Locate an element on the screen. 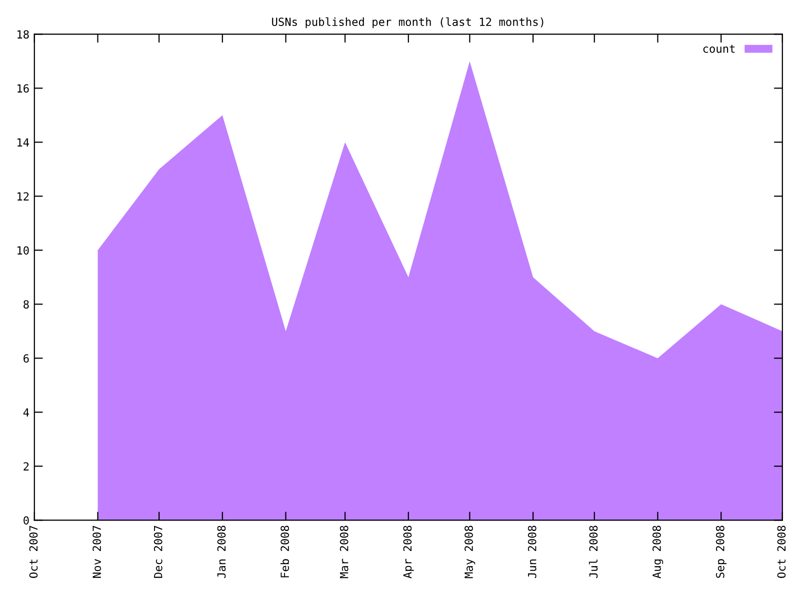 The width and height of the screenshot is (800, 600). y-tick-label: 6 is located at coordinates (26, 358).